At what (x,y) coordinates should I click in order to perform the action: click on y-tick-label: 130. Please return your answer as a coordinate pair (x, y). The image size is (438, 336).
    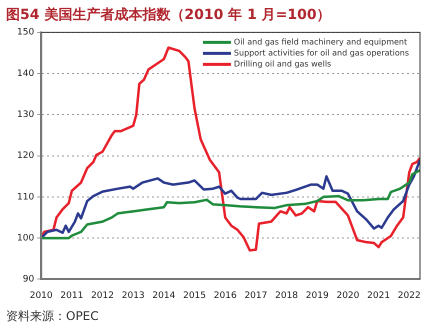
    Looking at the image, I should click on (25, 115).